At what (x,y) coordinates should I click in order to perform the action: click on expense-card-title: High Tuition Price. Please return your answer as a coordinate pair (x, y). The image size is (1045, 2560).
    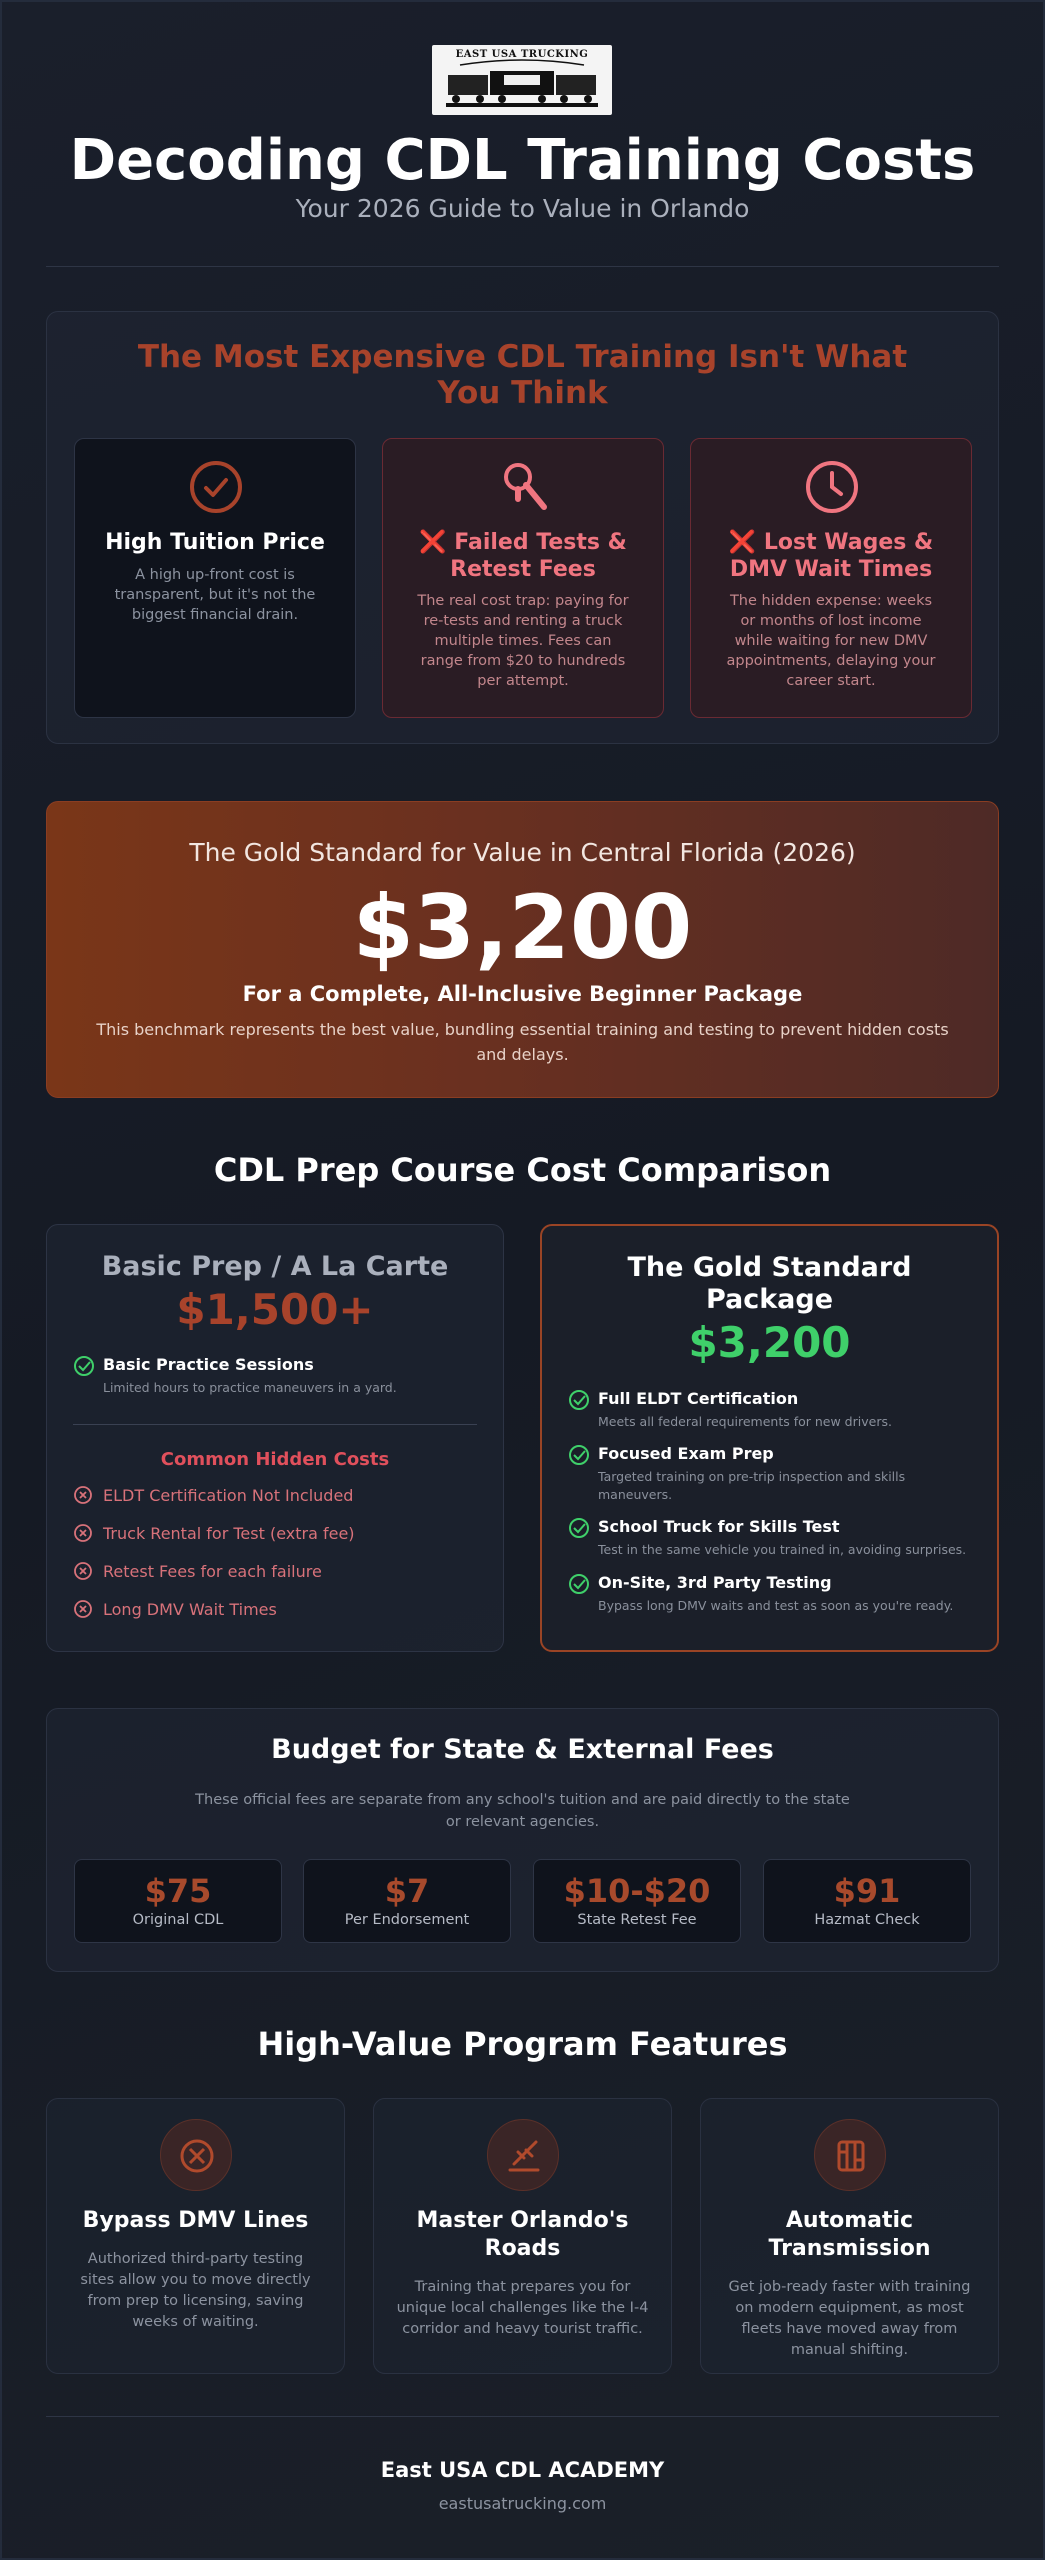
    Looking at the image, I should click on (215, 542).